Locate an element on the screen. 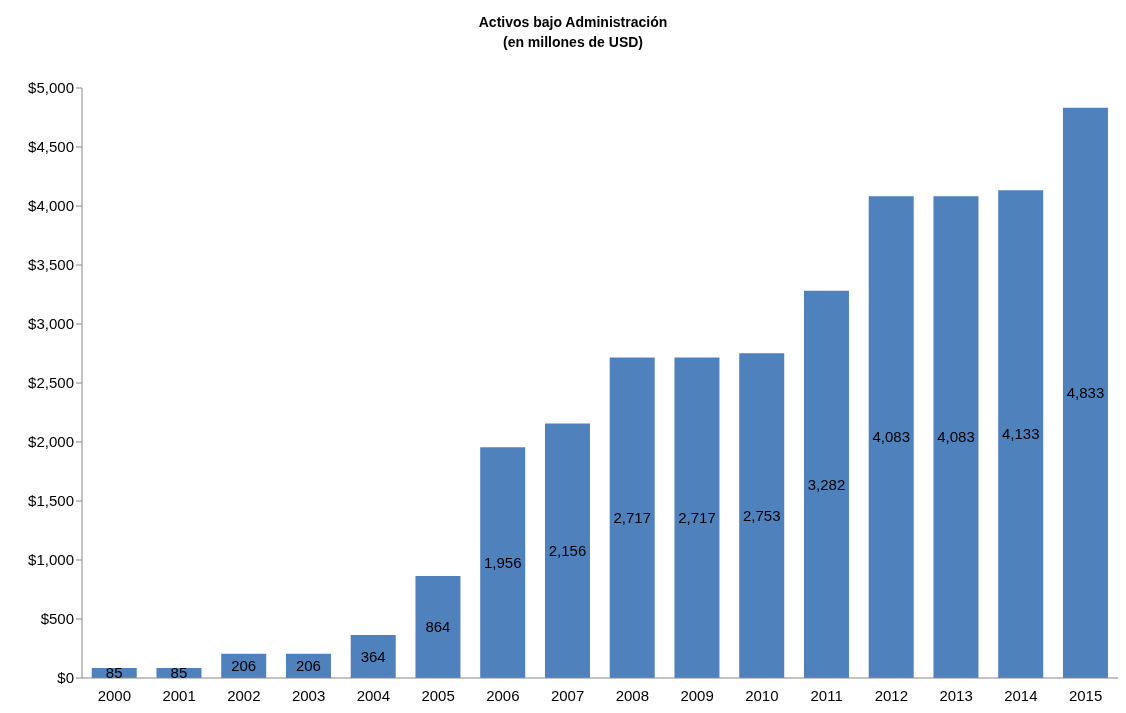 The image size is (1126, 713). data-label: 1,956 is located at coordinates (502, 562).